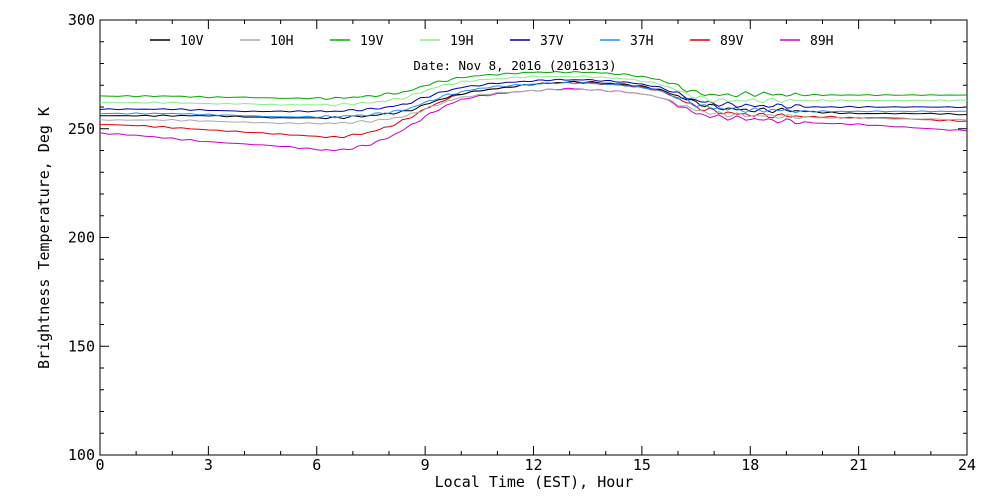  What do you see at coordinates (534, 482) in the screenshot?
I see `x-axis-label: Local Time (EST), Hour` at bounding box center [534, 482].